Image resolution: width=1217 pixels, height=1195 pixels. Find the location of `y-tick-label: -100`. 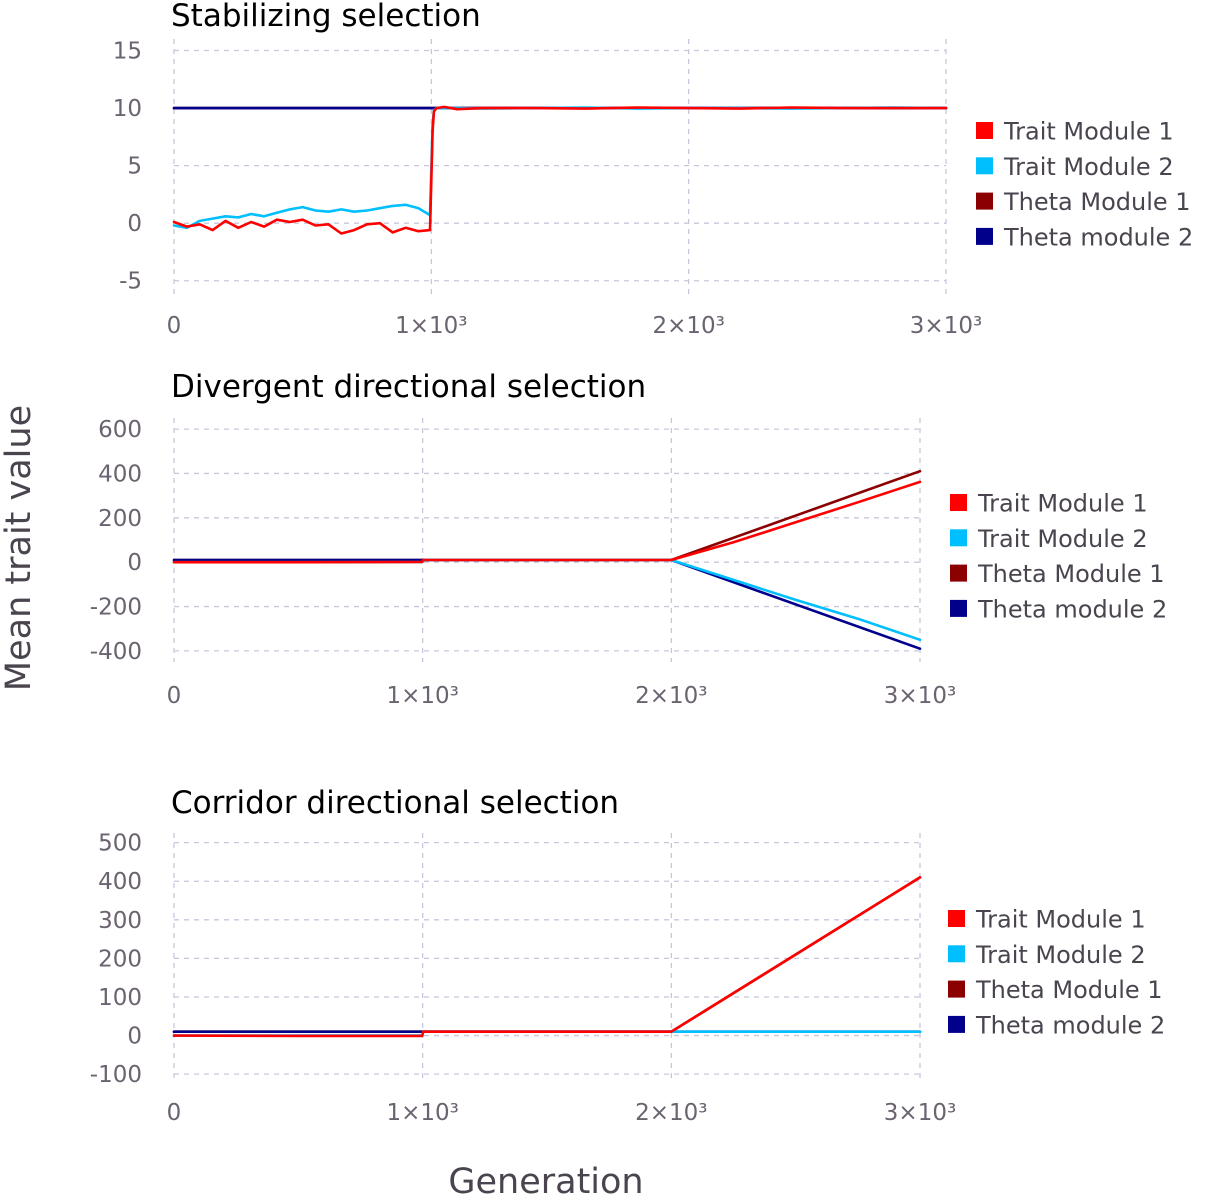

y-tick-label: -100 is located at coordinates (116, 1075).